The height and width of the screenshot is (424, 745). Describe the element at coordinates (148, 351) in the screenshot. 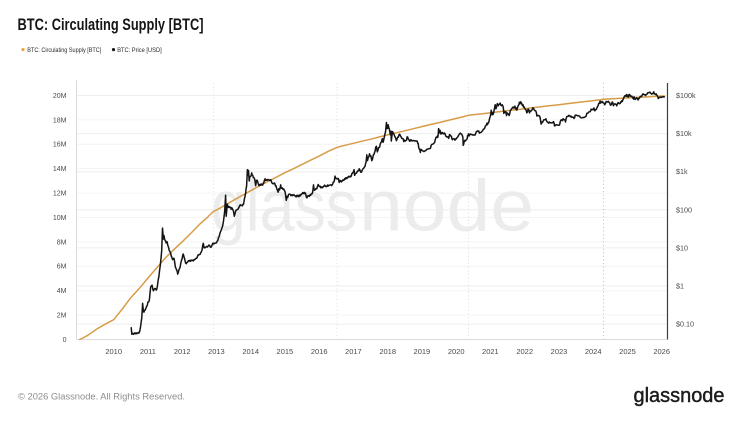

I see `svg-text: 2011` at that location.